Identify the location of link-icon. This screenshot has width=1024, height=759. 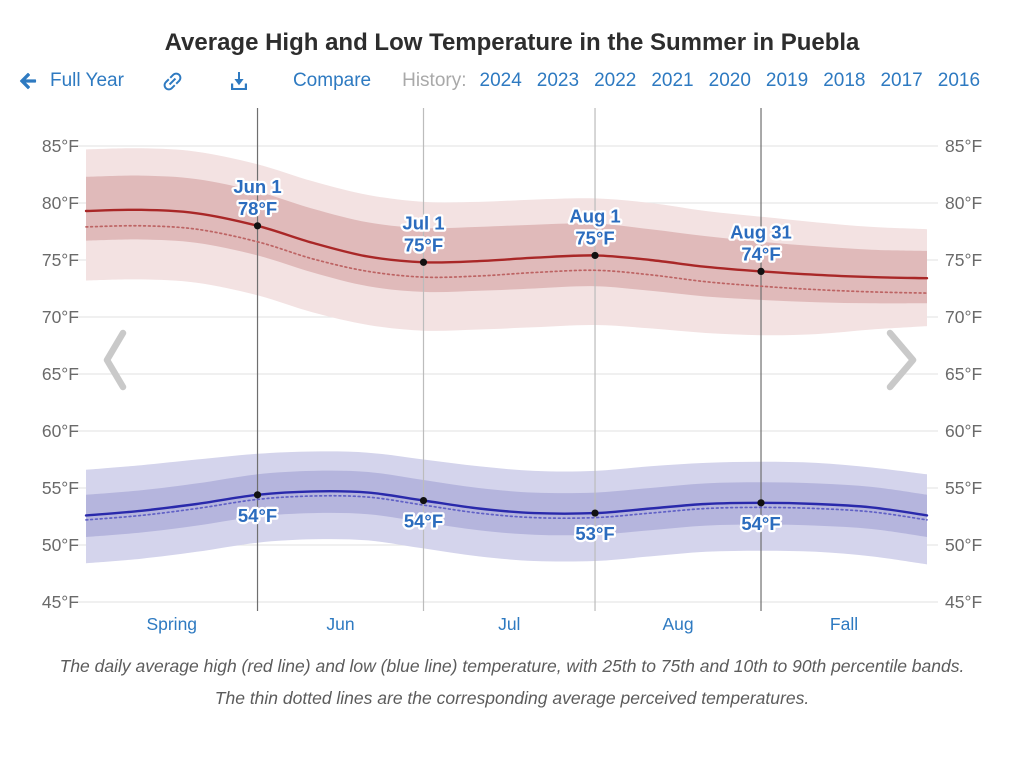
(172, 81).